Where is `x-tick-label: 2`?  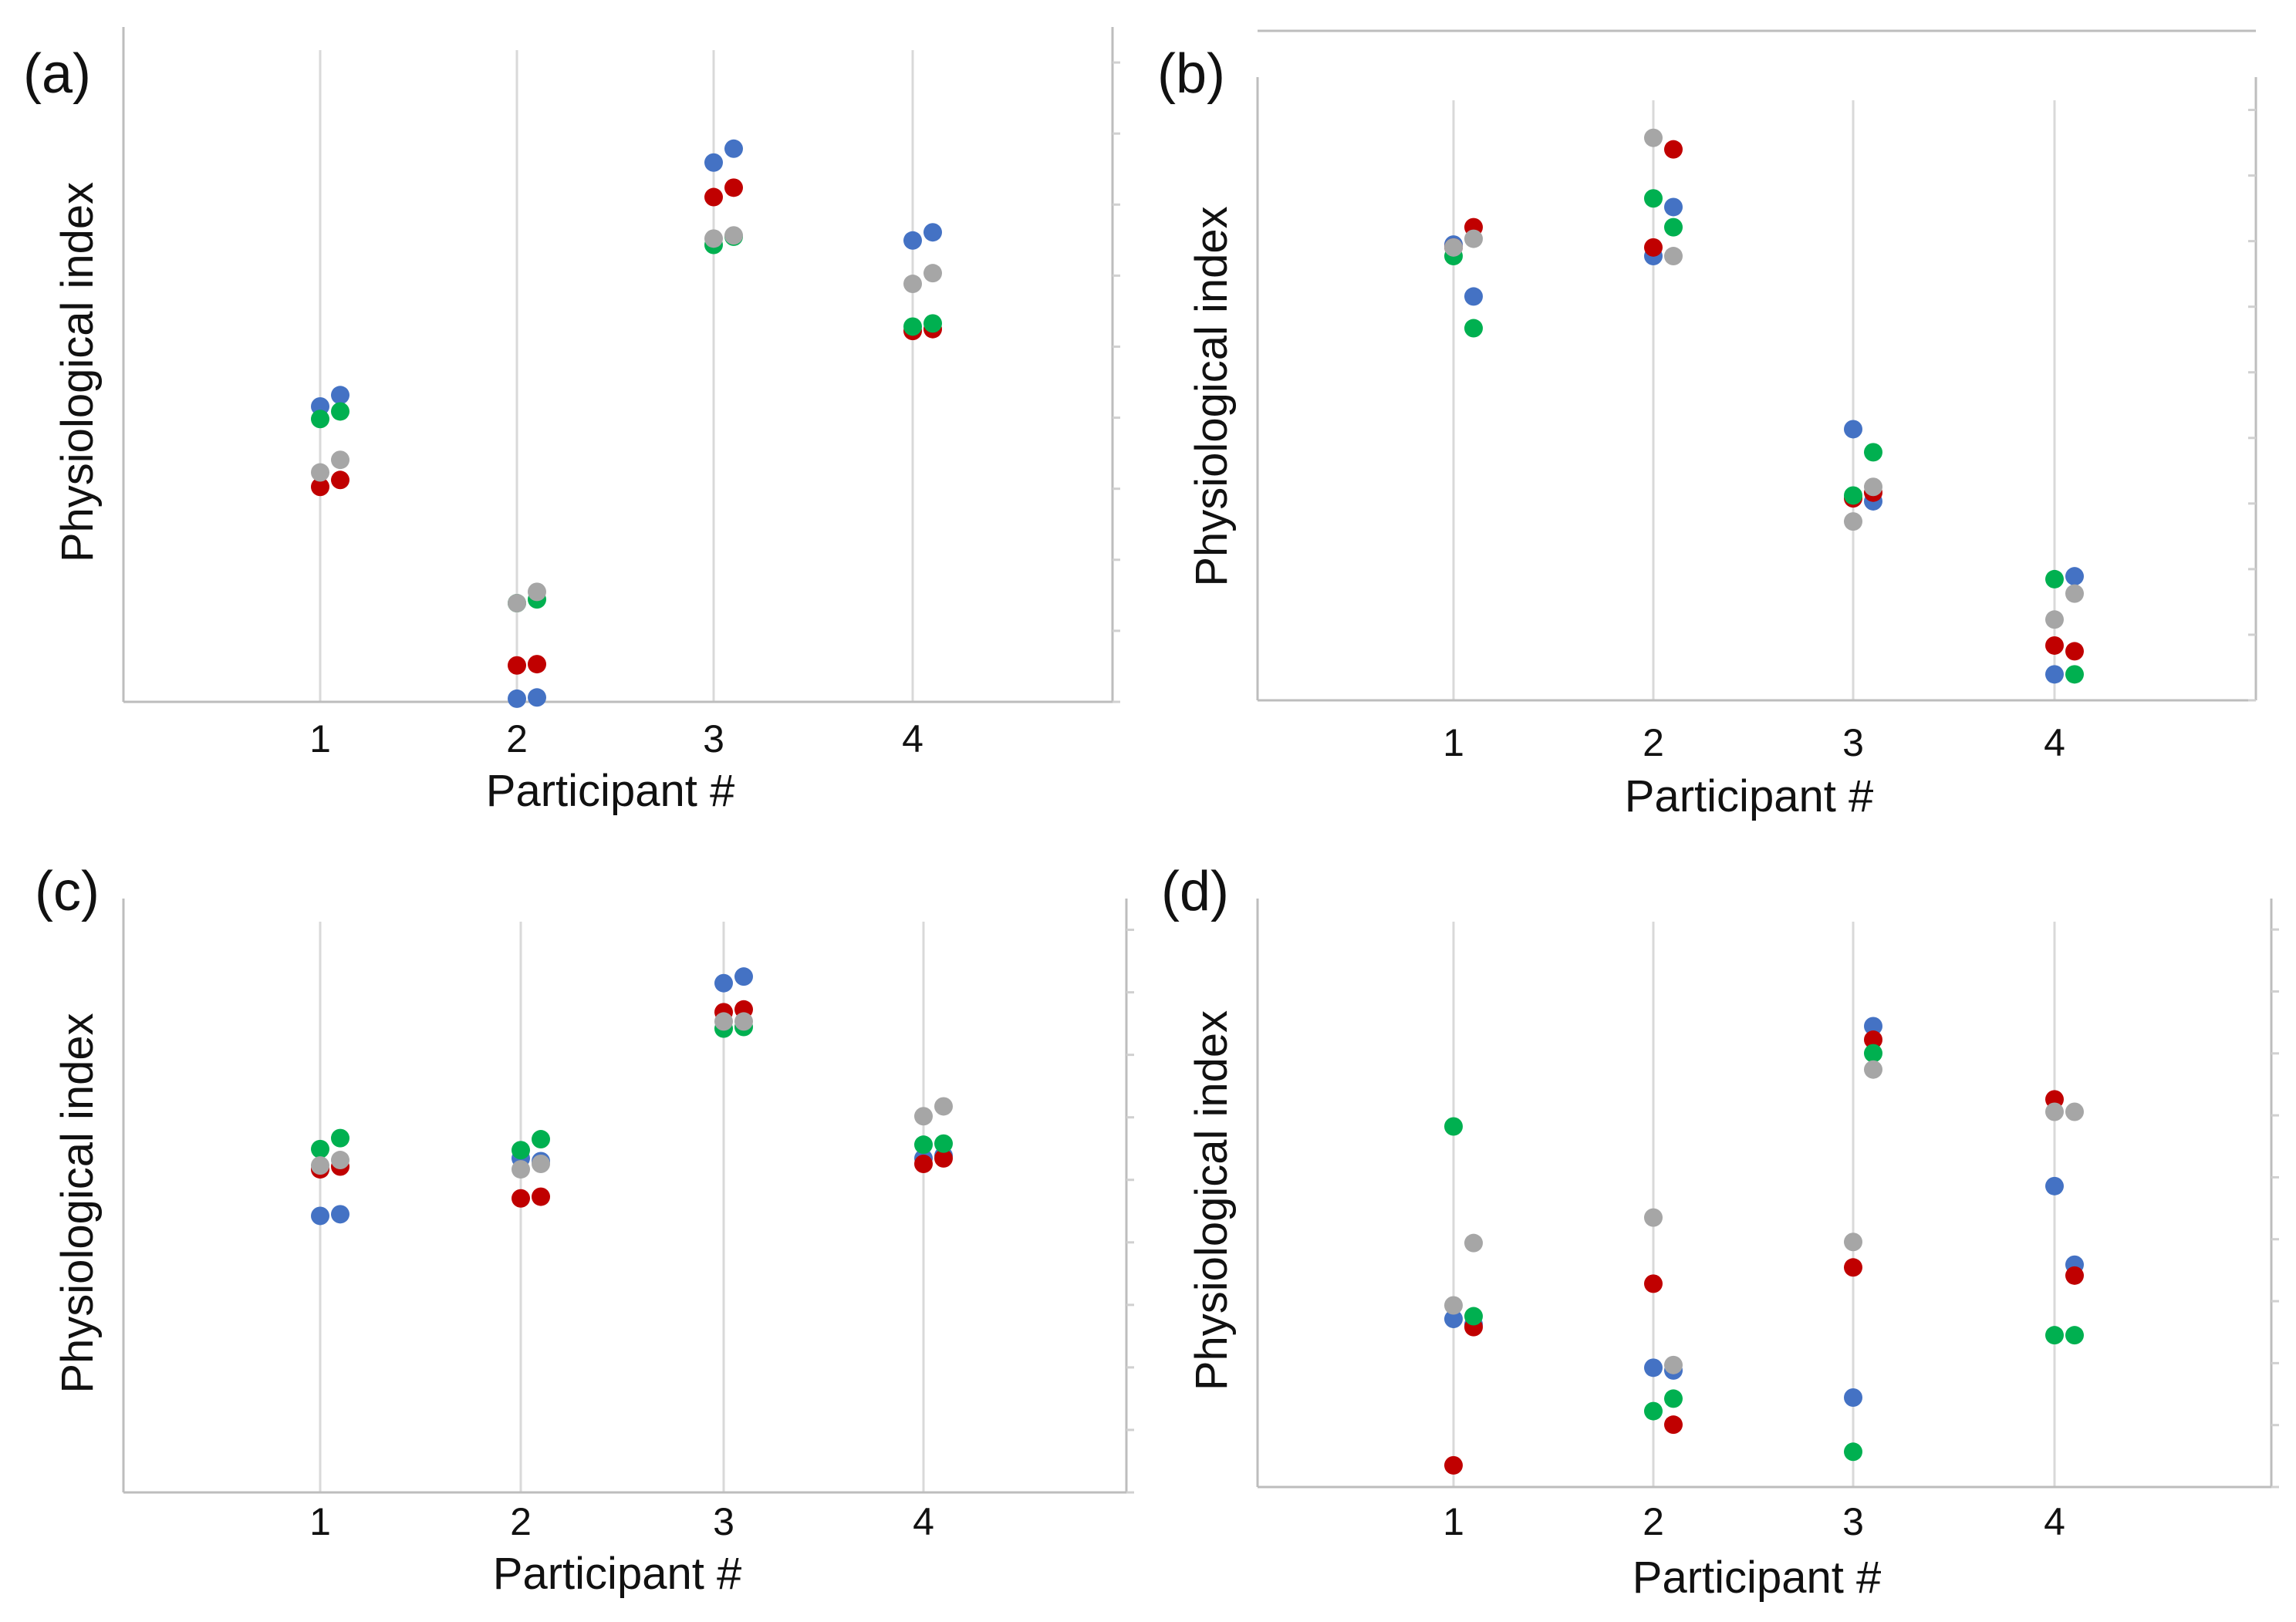
x-tick-label: 2 is located at coordinates (521, 1521).